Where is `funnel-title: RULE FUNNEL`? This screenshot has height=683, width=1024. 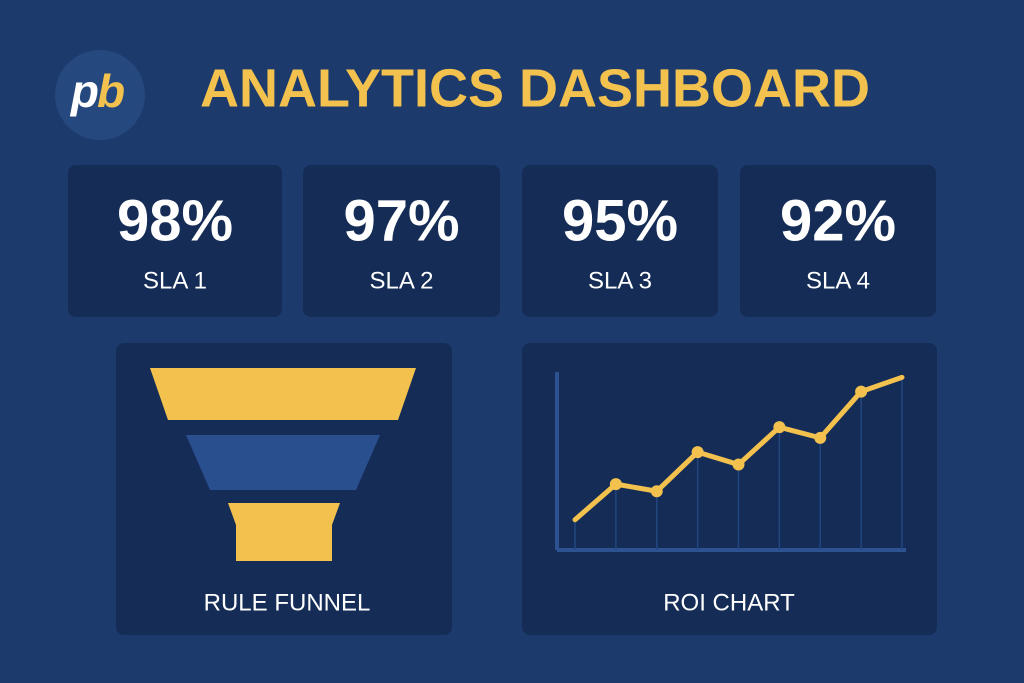
funnel-title: RULE FUNNEL is located at coordinates (287, 602).